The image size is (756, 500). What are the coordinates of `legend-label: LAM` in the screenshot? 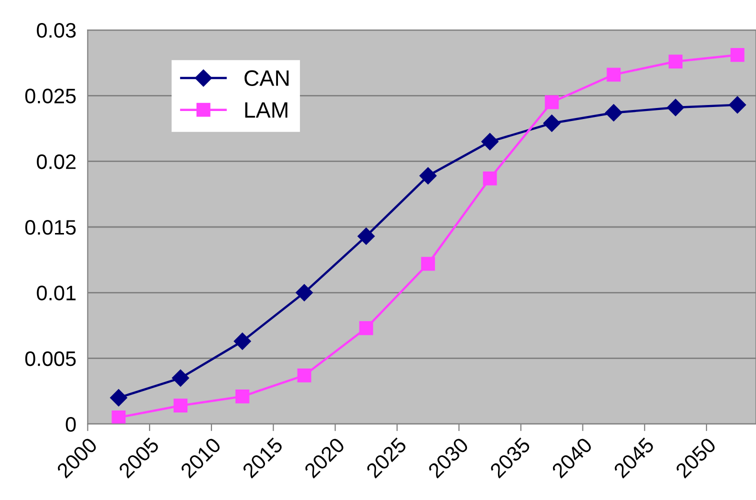 It's located at (266, 110).